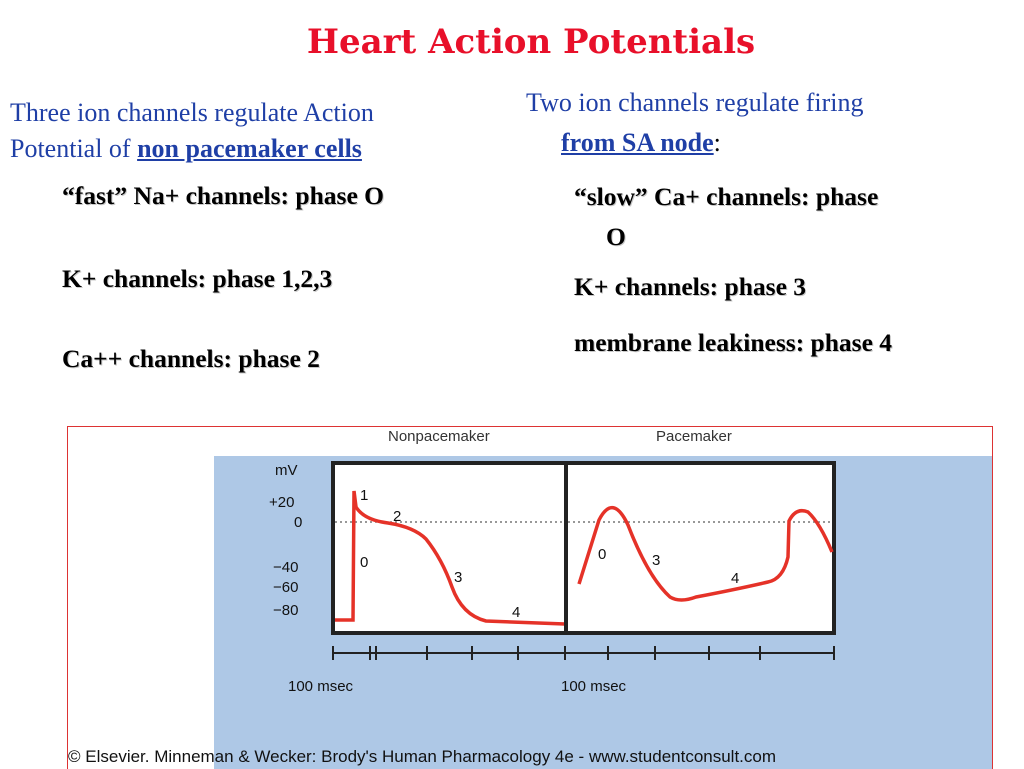 This screenshot has width=1024, height=769. Describe the element at coordinates (516, 612) in the screenshot. I see `np-phase-4: 4` at that location.